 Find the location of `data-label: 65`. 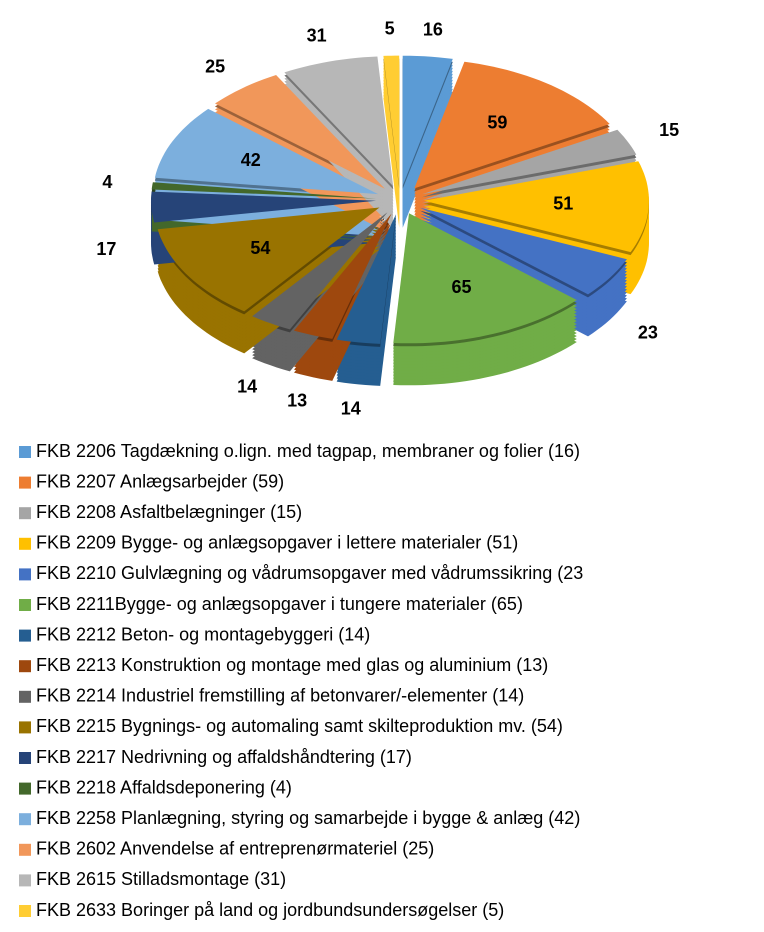

data-label: 65 is located at coordinates (461, 287).